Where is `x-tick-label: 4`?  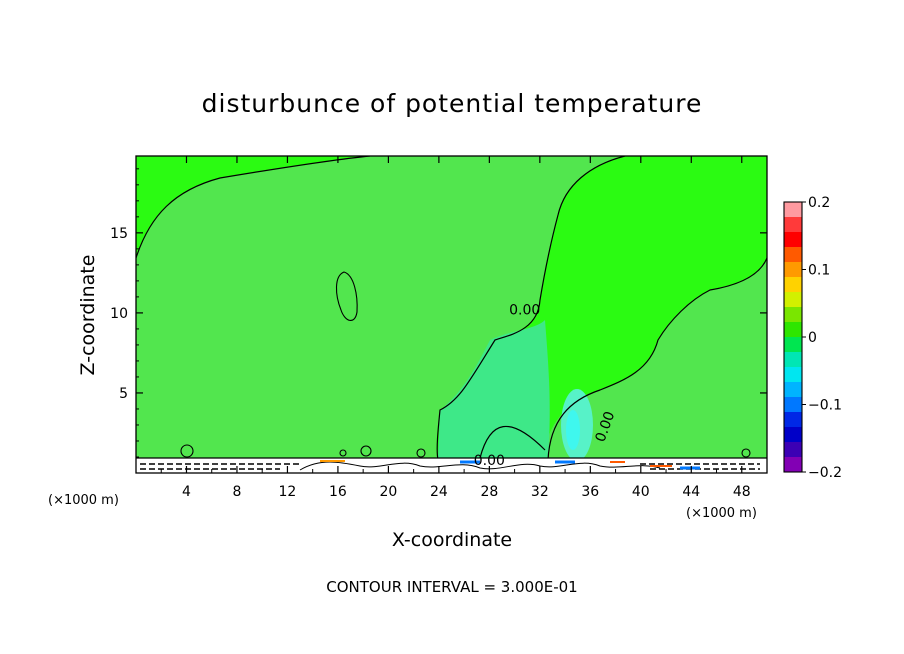 x-tick-label: 4 is located at coordinates (186, 492).